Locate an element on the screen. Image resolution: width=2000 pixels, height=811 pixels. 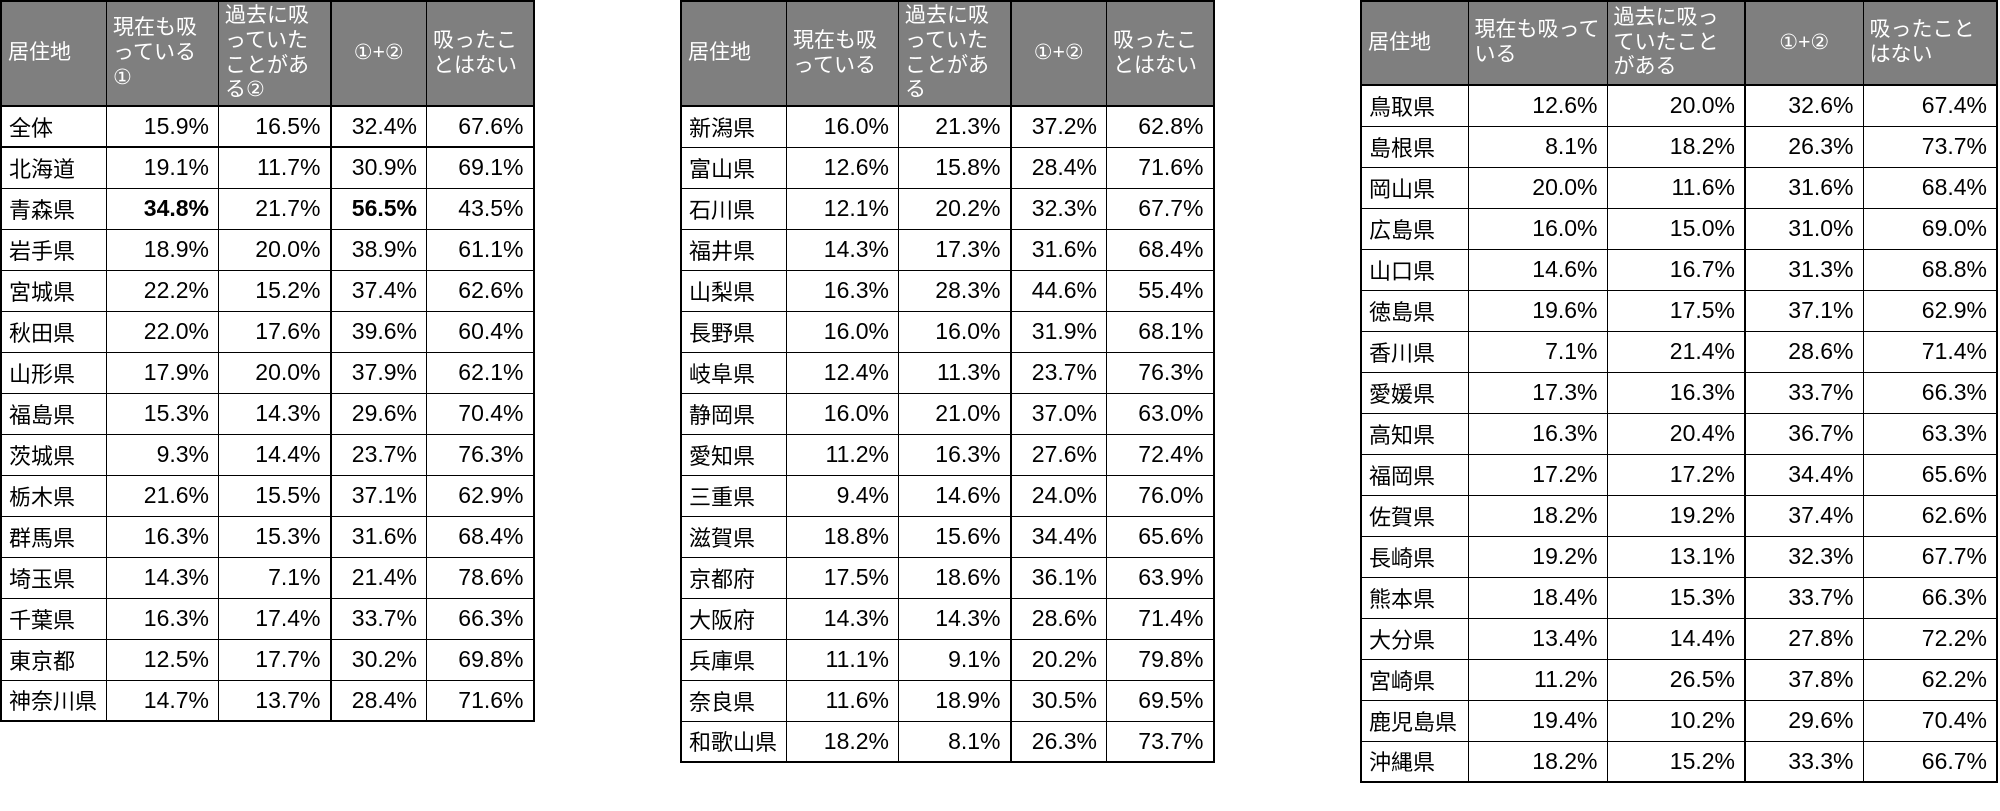
value-cell: 31.0% is located at coordinates (1804, 228).